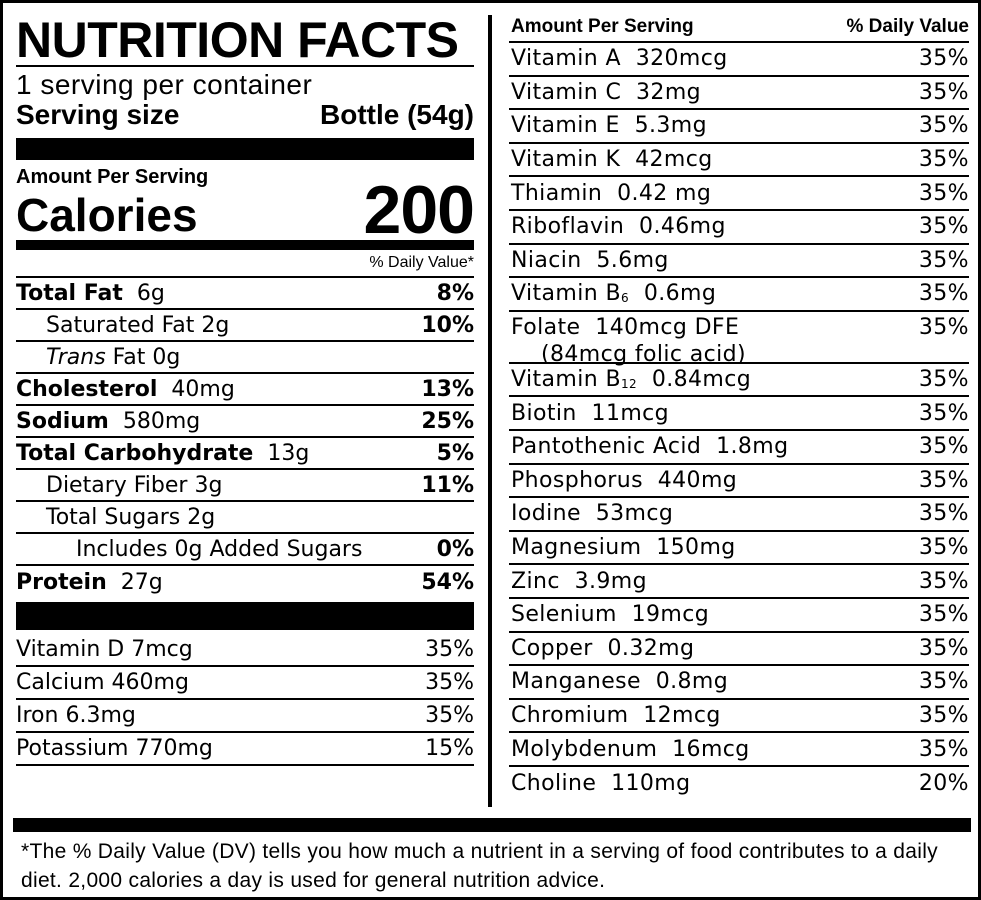 The height and width of the screenshot is (900, 981). Describe the element at coordinates (576, 682) in the screenshot. I see `vitamin-name: Manganese` at that location.